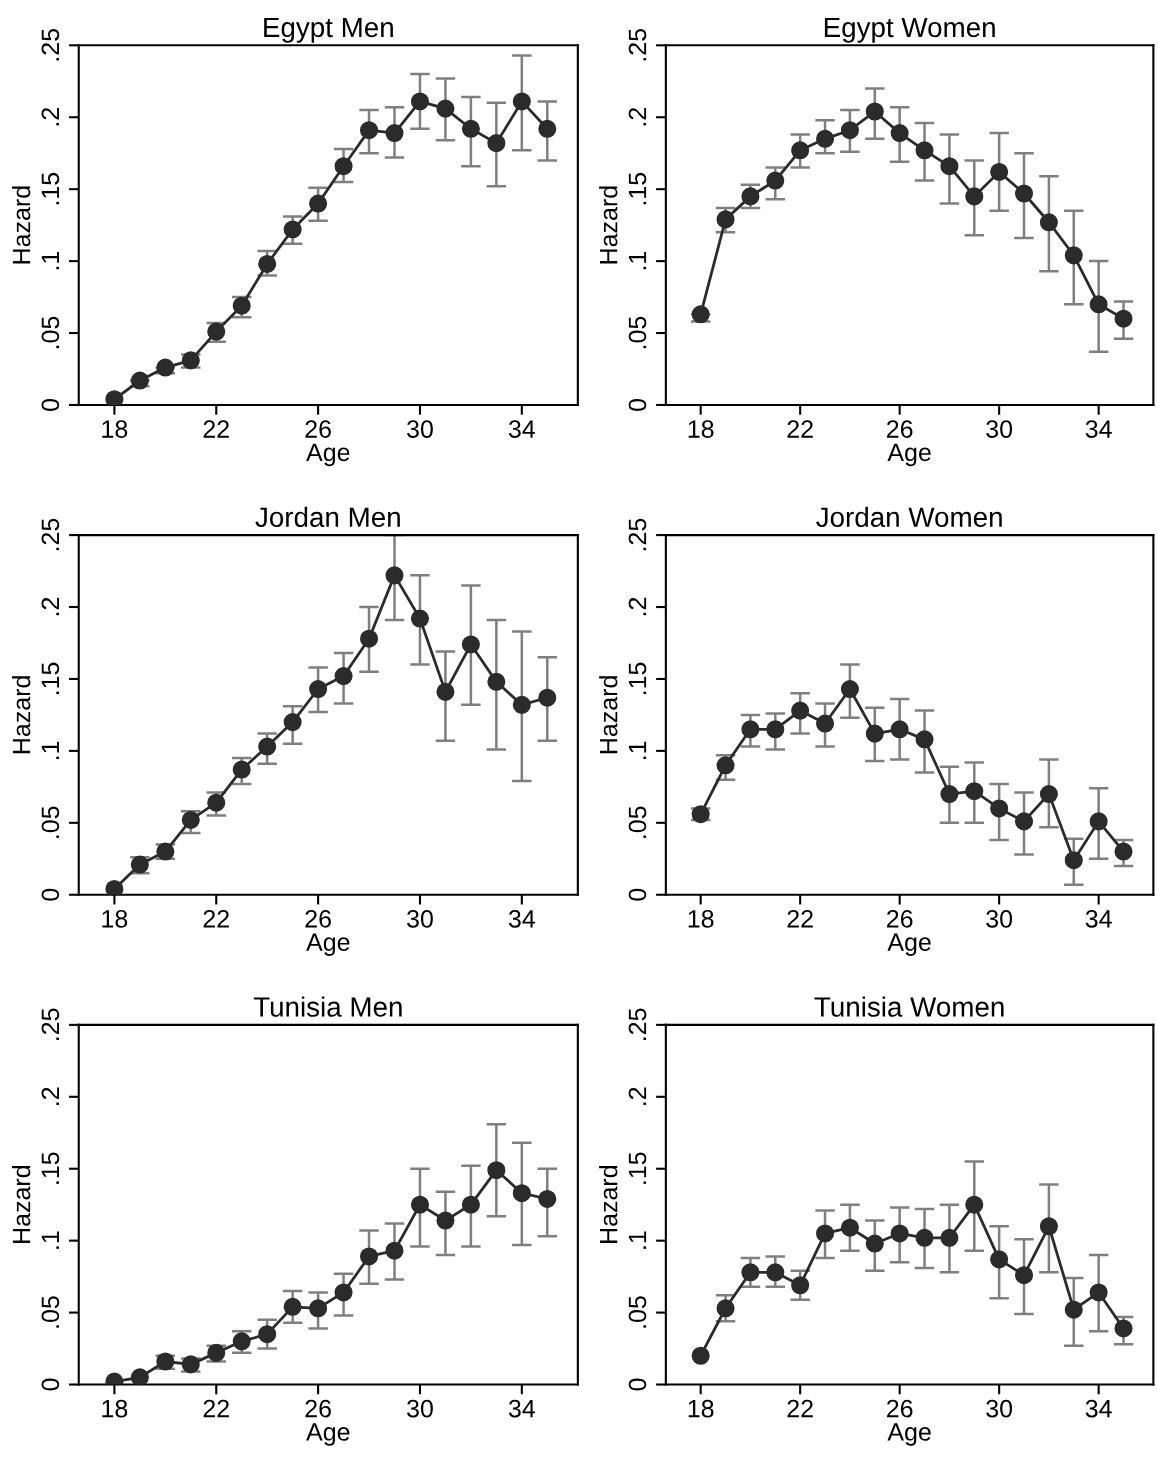  What do you see at coordinates (327, 517) in the screenshot?
I see `chart-title: Jordan Men` at bounding box center [327, 517].